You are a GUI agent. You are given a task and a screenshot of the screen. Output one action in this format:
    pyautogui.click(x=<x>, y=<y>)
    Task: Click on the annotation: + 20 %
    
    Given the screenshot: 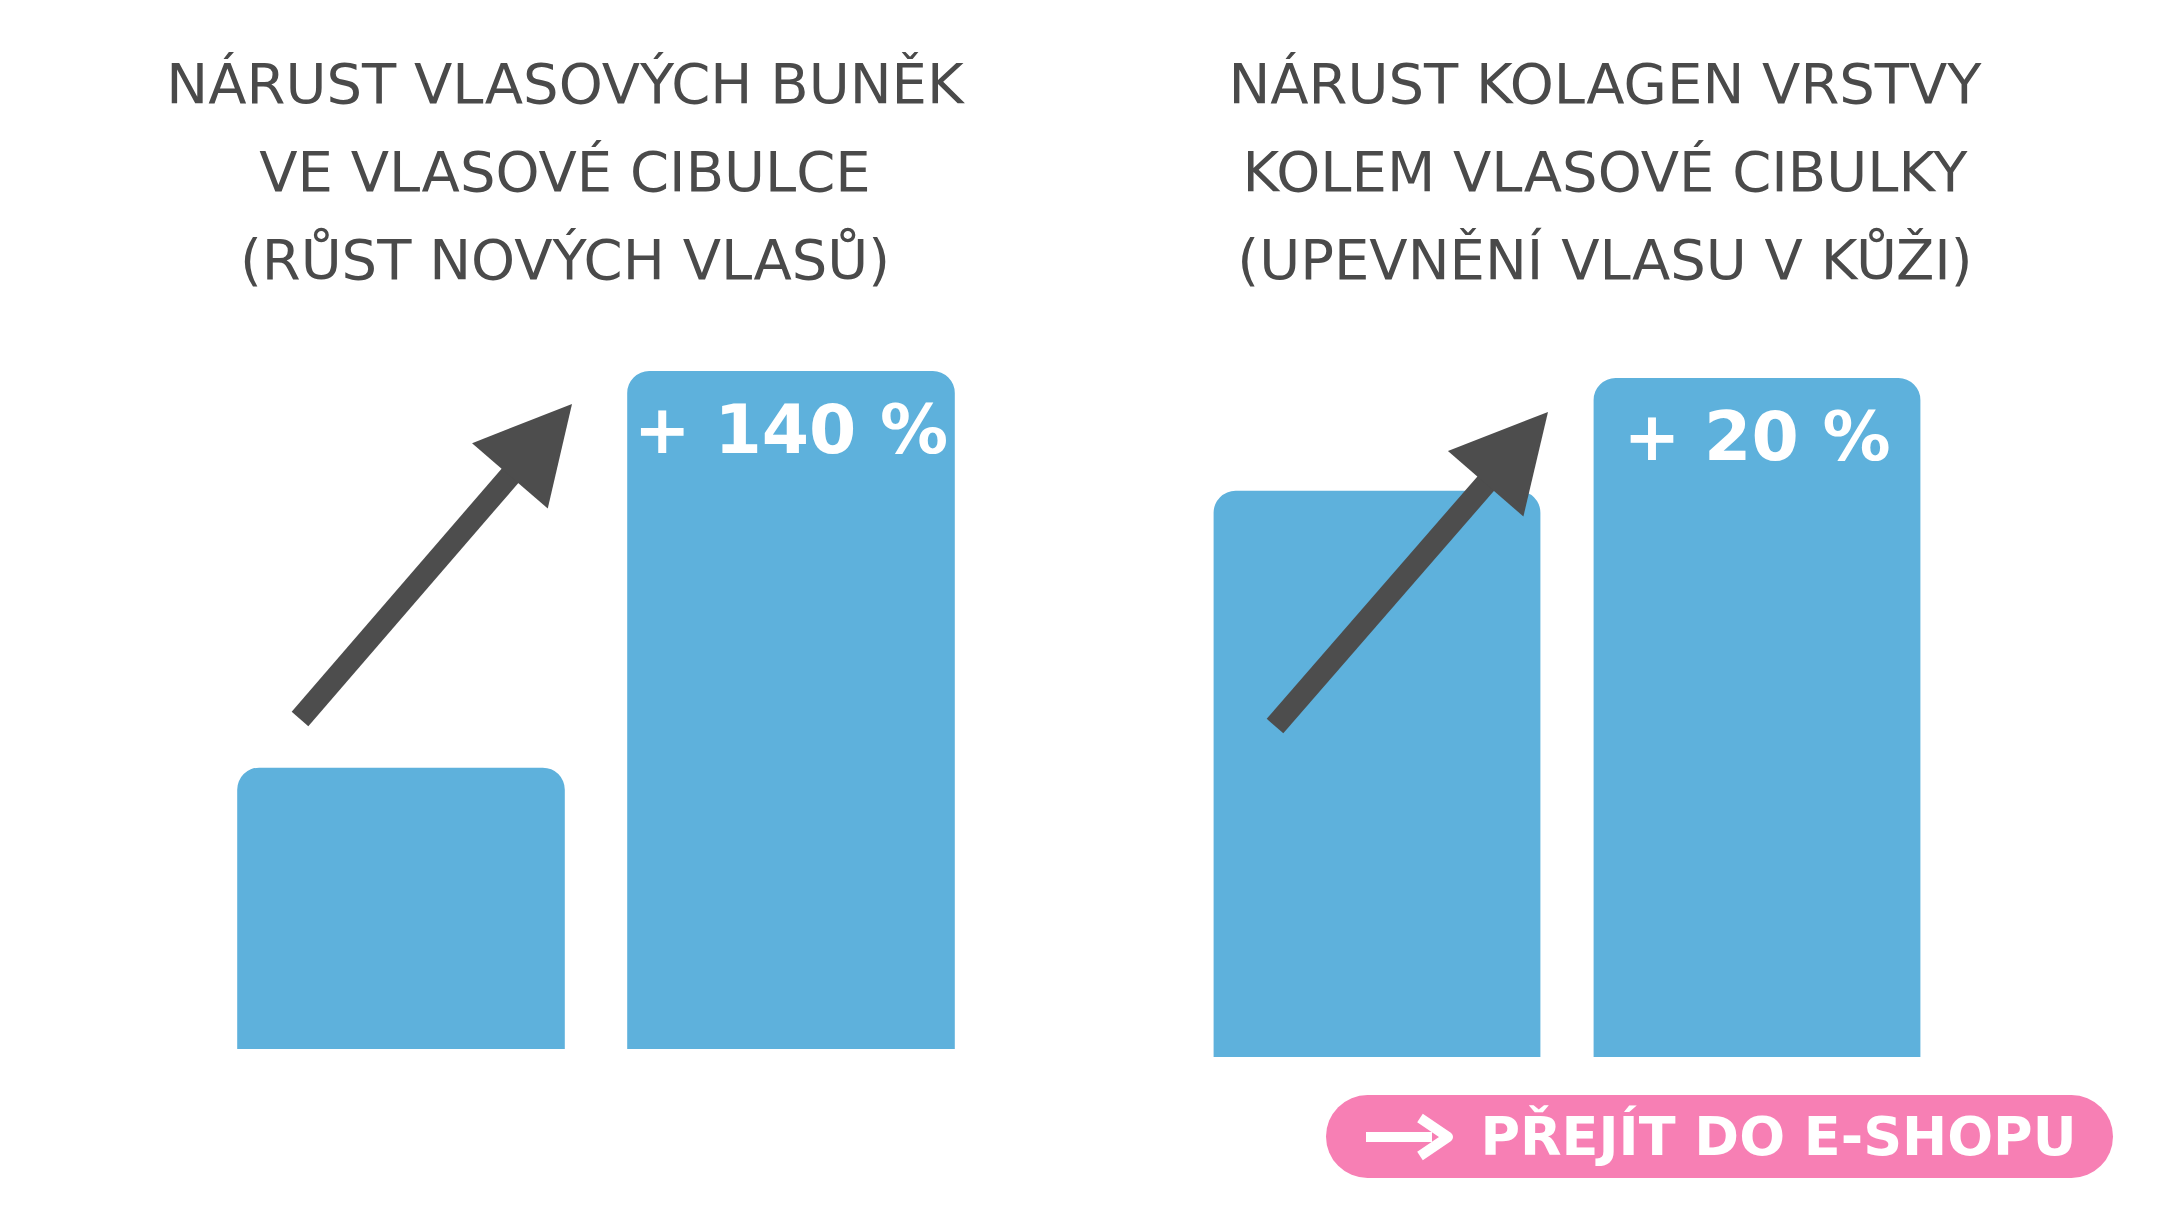 What is the action you would take?
    pyautogui.click(x=1757, y=436)
    